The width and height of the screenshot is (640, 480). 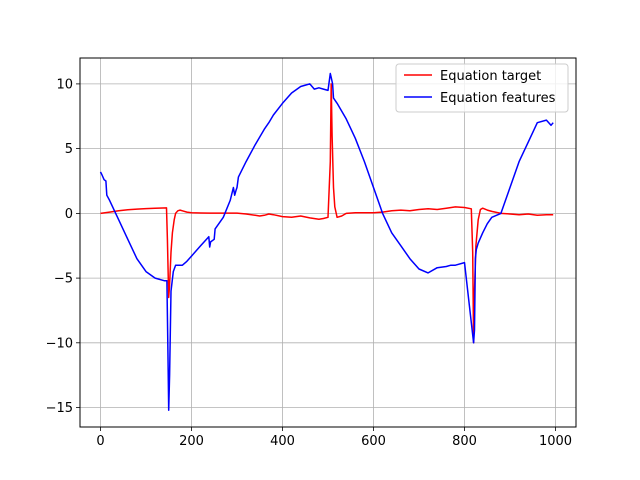 I want to click on x-tick-label: 1000, so click(x=555, y=441).